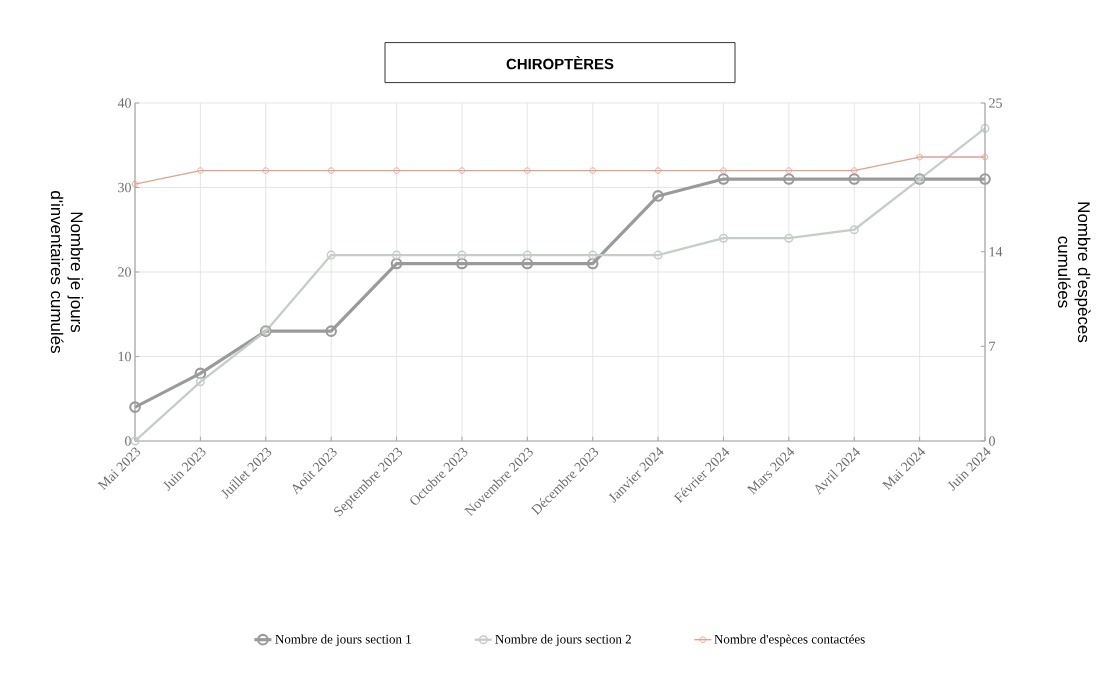  I want to click on y2-tick-label: 25, so click(995, 103).